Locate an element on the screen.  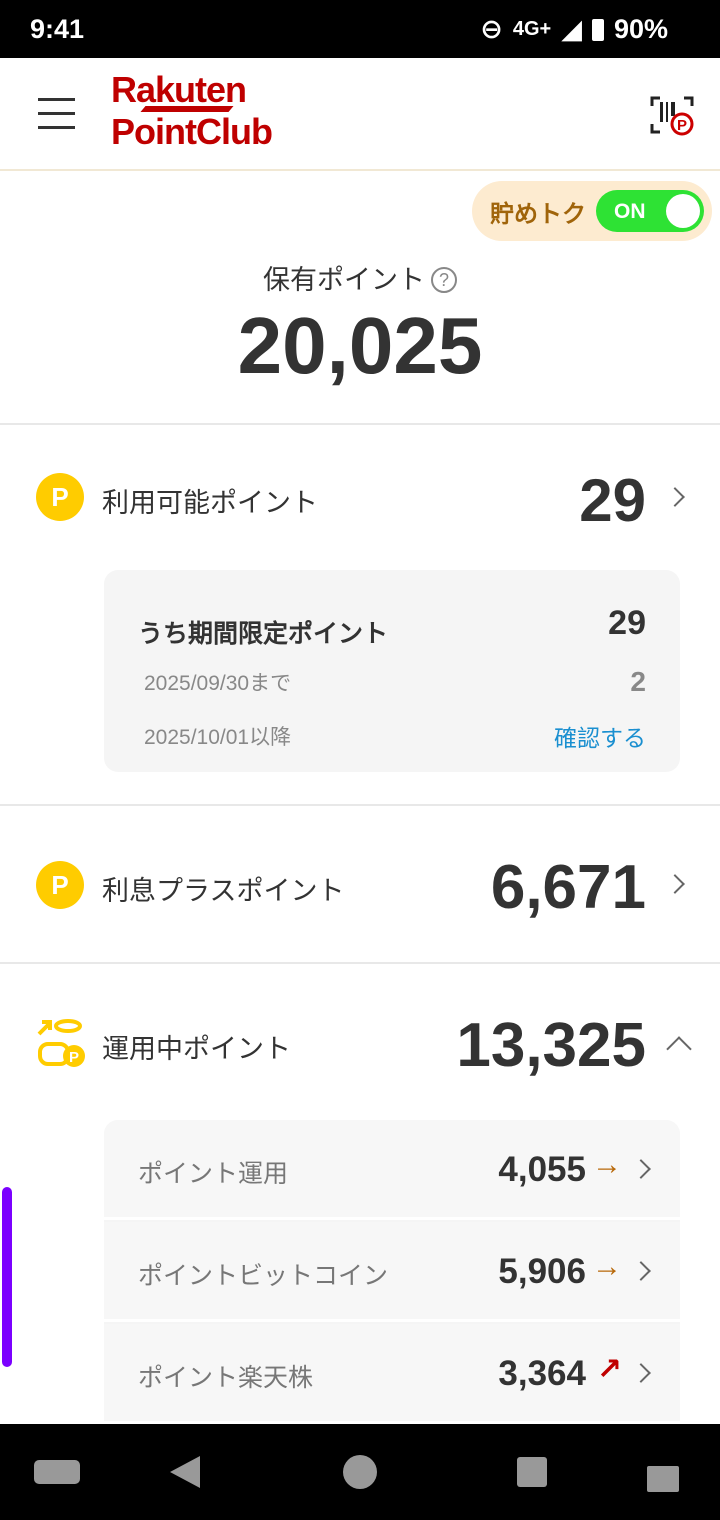
invest-item-label: ポイント運用 is located at coordinates (213, 1174).